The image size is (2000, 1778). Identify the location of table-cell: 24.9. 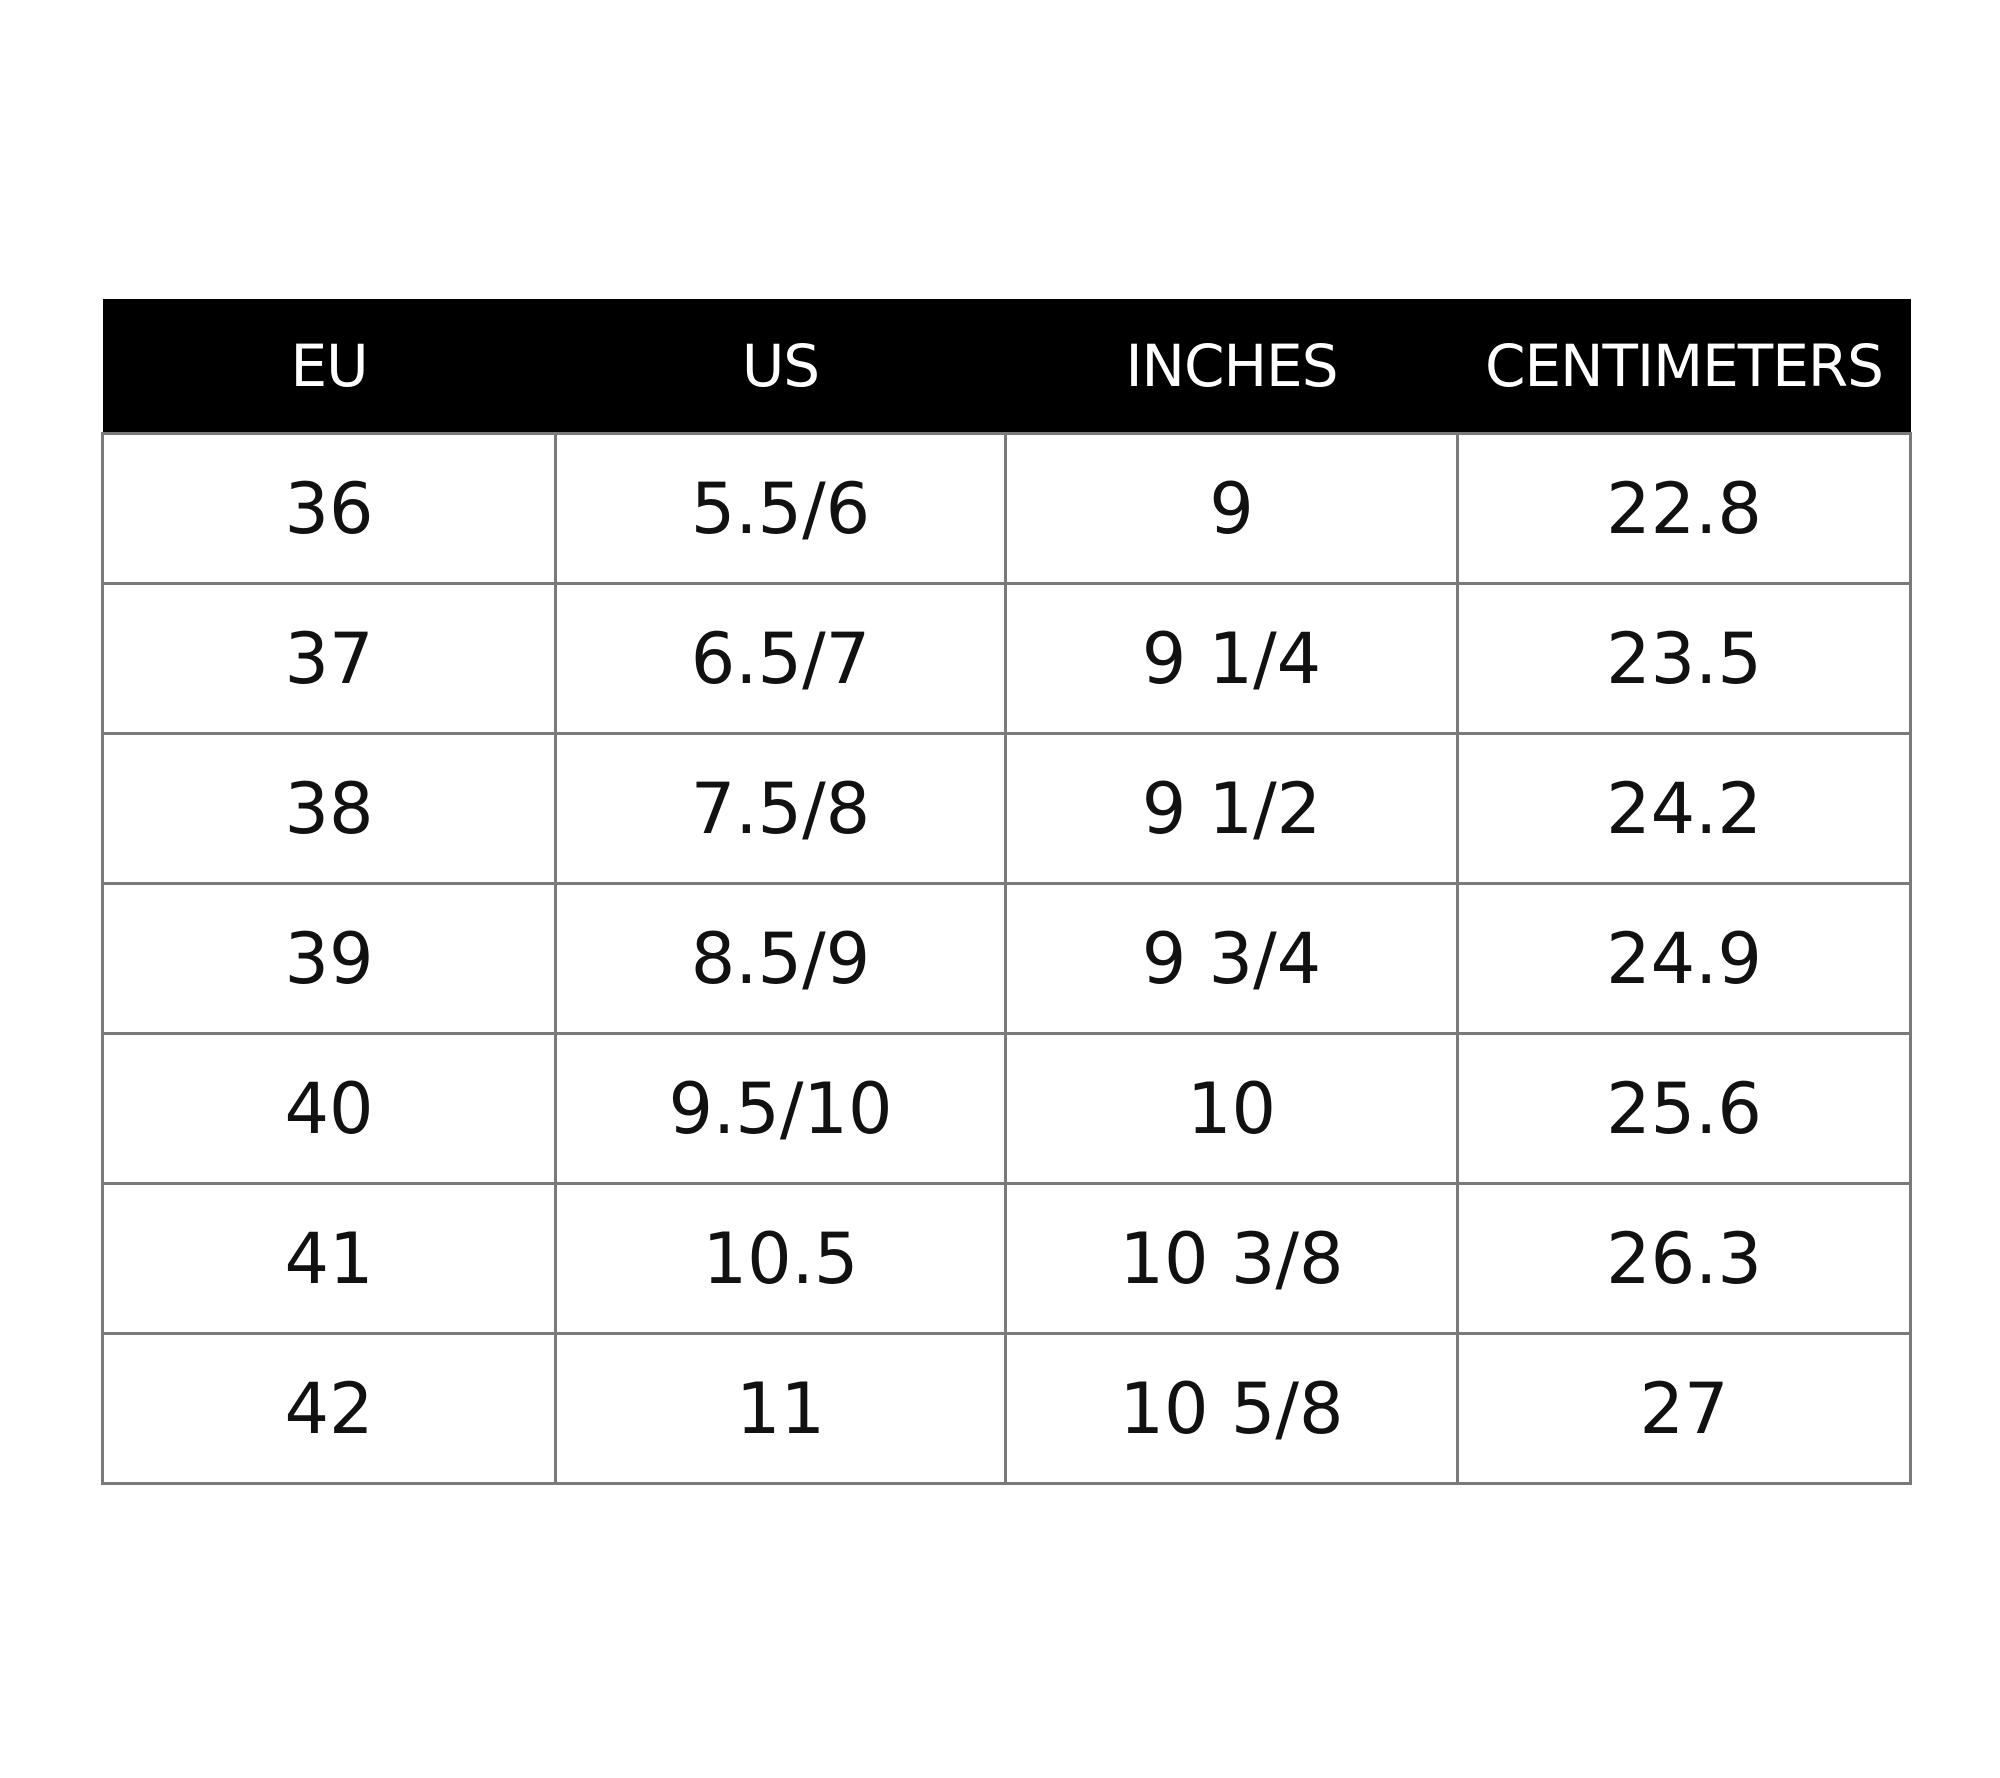
(1684, 958).